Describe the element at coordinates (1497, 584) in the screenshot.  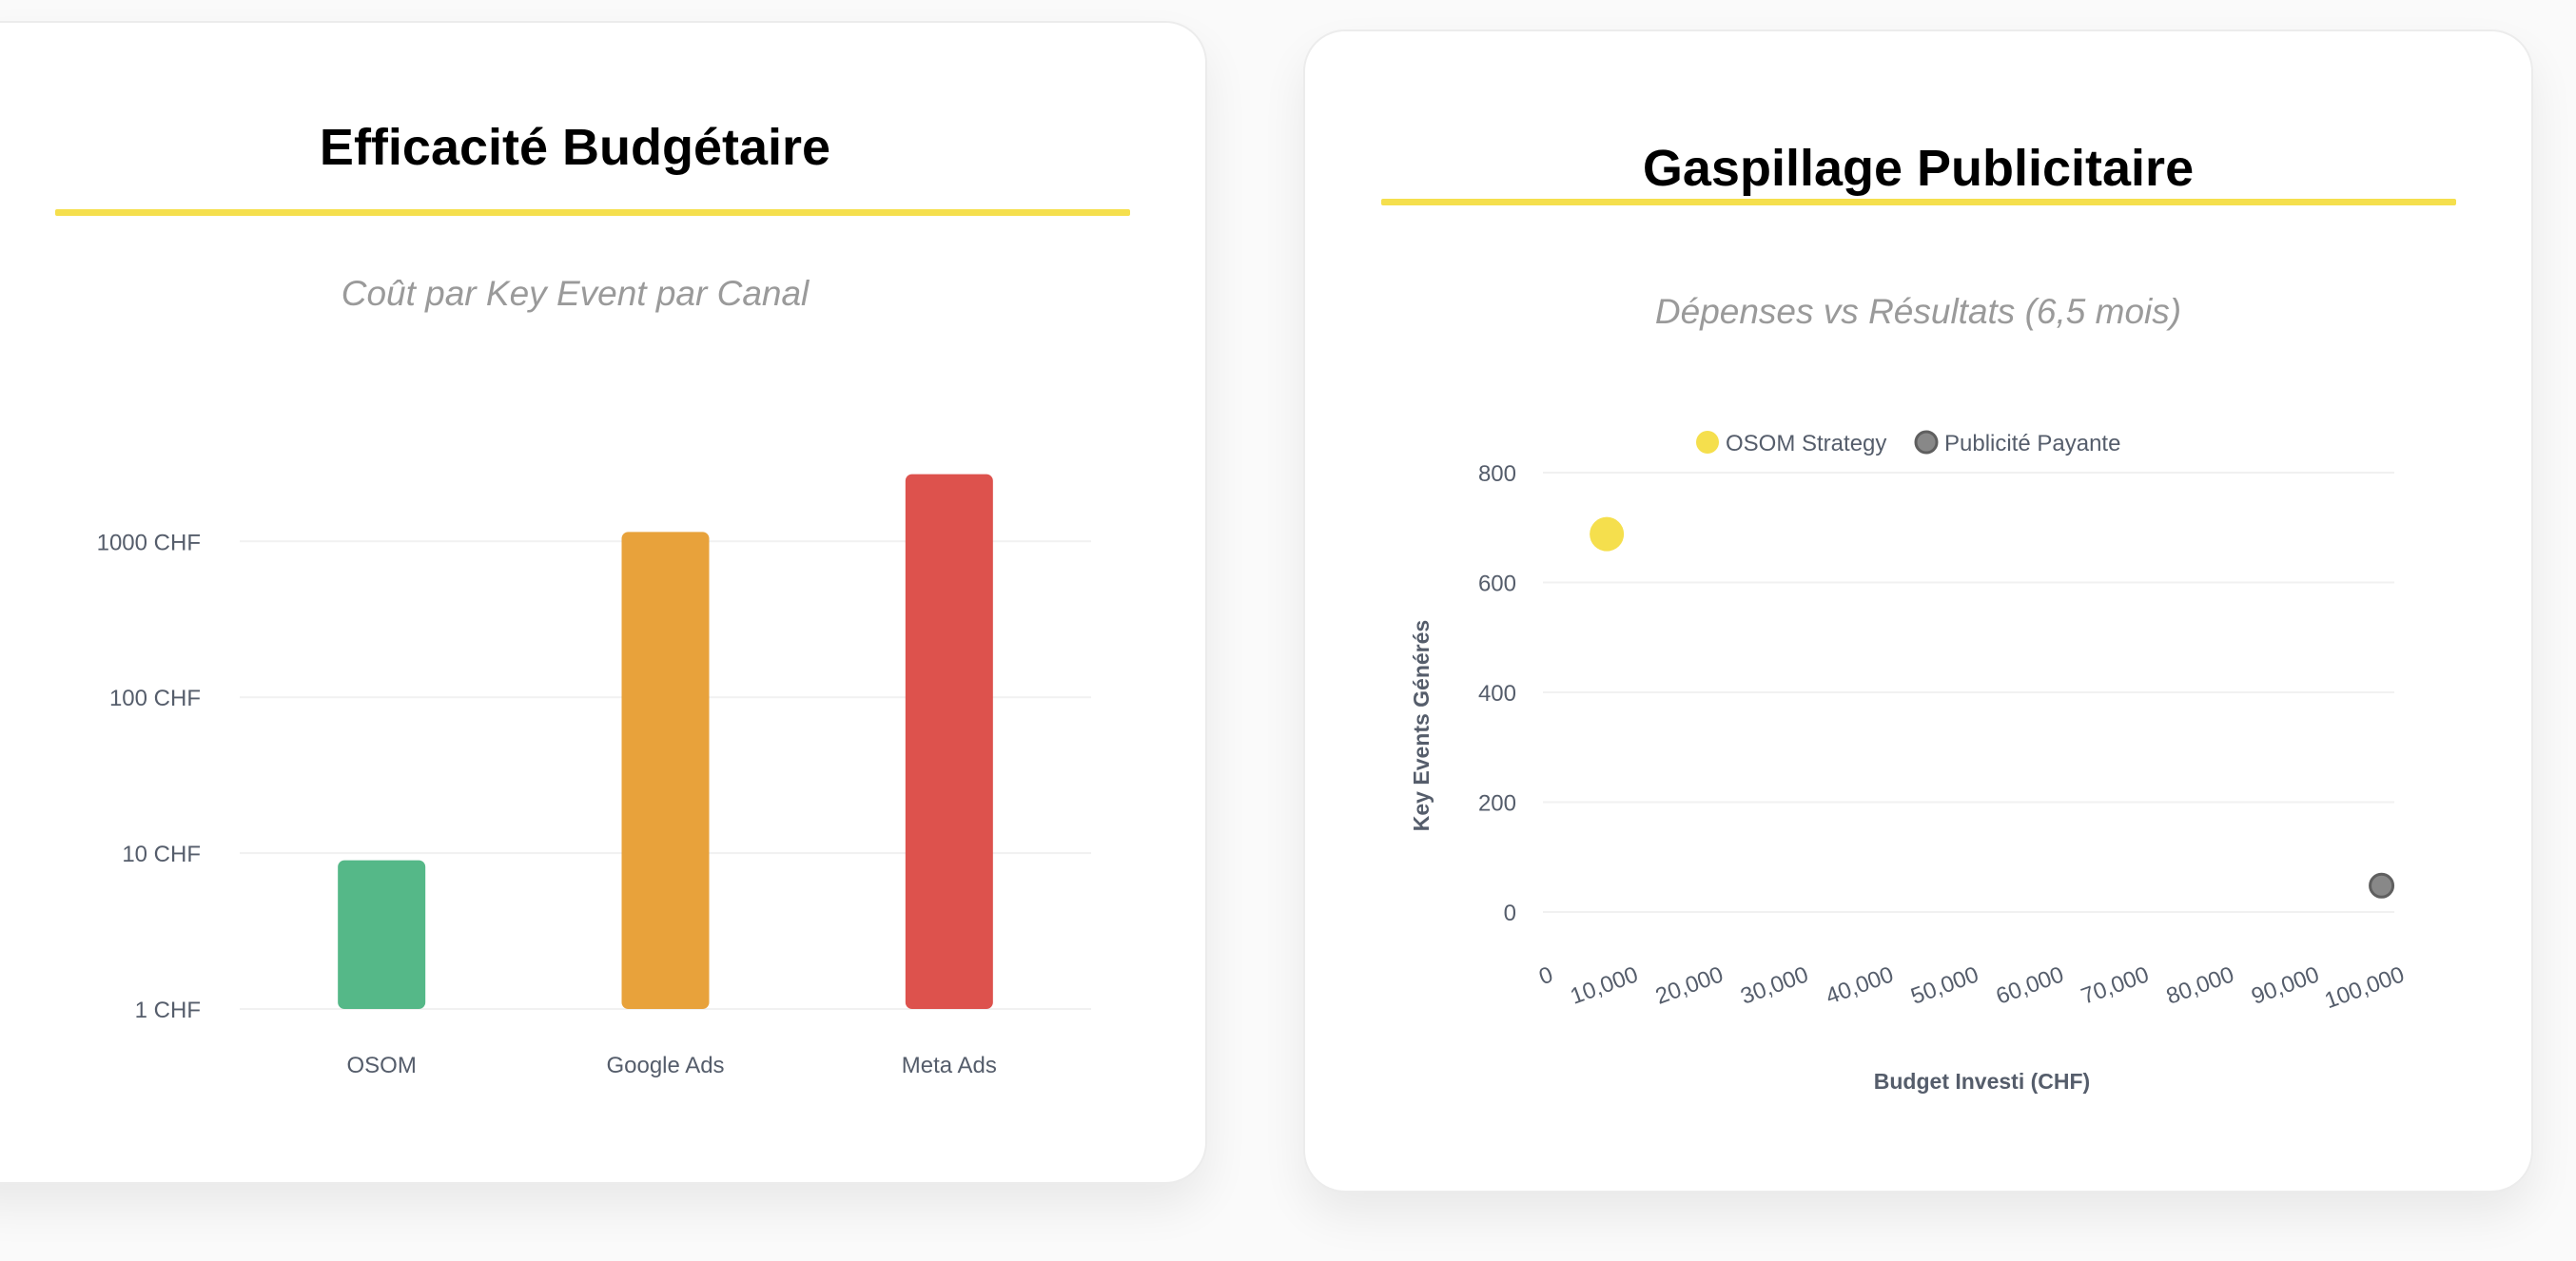
I see `y-tick-label: 600` at that location.